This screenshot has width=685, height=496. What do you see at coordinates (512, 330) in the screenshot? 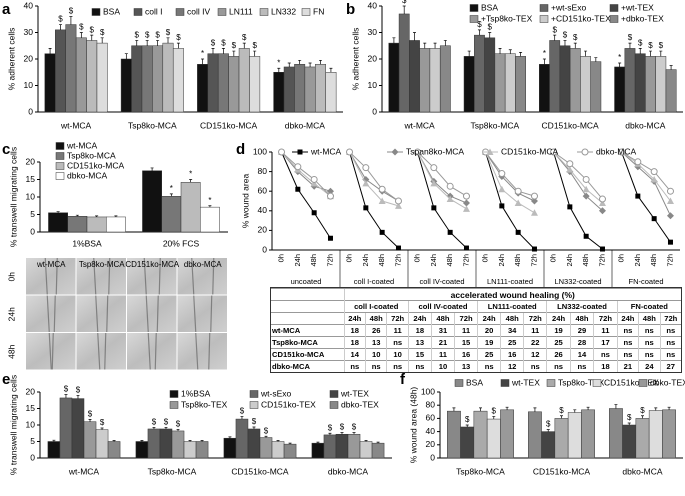
I see `cell: 34` at bounding box center [512, 330].